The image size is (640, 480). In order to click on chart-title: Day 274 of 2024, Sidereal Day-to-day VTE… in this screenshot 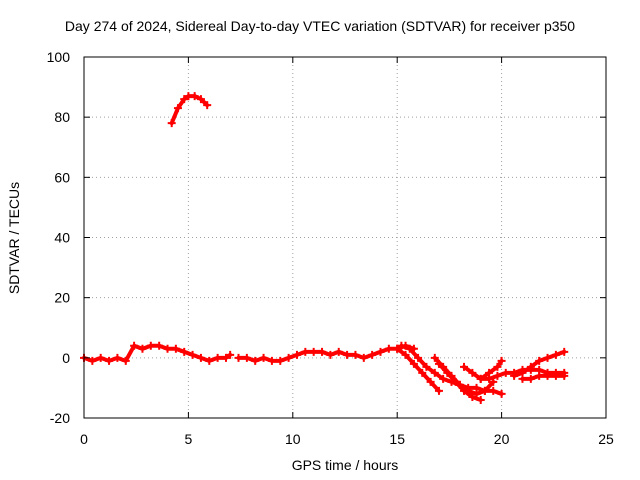, I will do `click(320, 26)`.